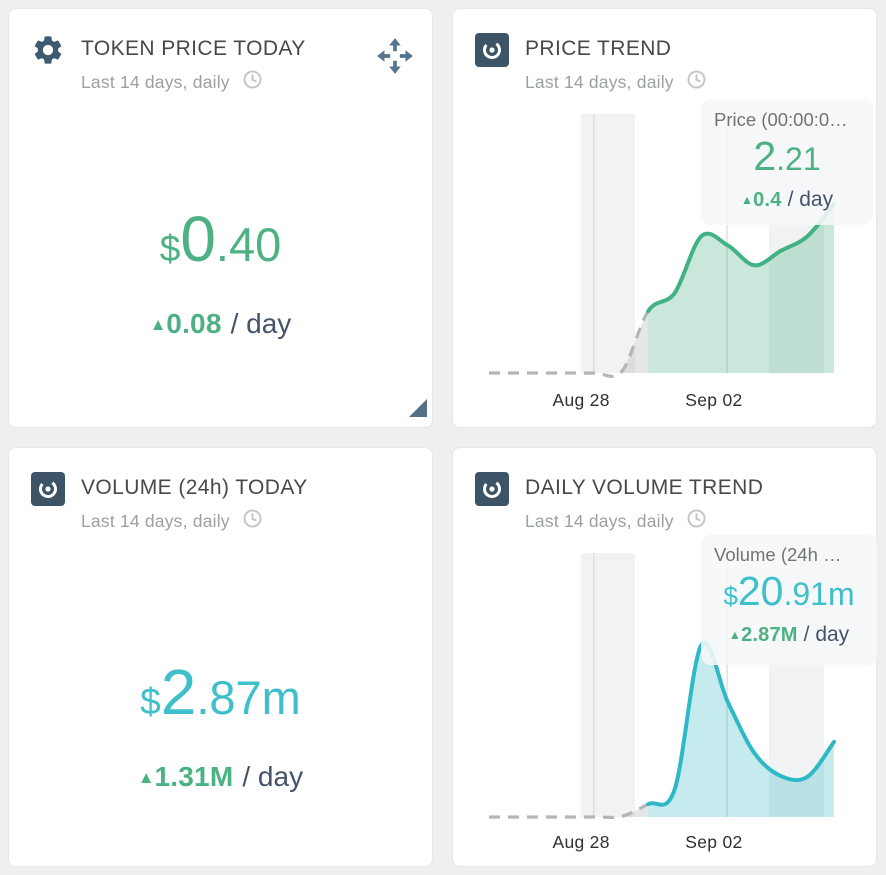 The height and width of the screenshot is (875, 886). Describe the element at coordinates (787, 199) in the screenshot. I see `tooltip-delta: ▲0.4/ day` at that location.